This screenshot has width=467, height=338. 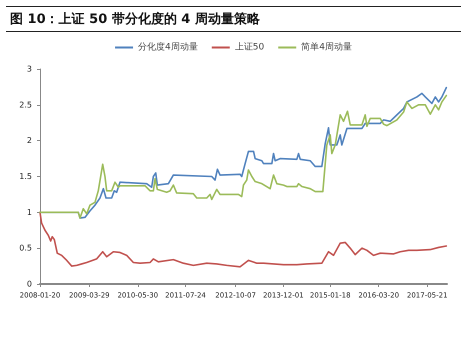 What do you see at coordinates (29, 212) in the screenshot?
I see `y-tick-label: 1` at bounding box center [29, 212].